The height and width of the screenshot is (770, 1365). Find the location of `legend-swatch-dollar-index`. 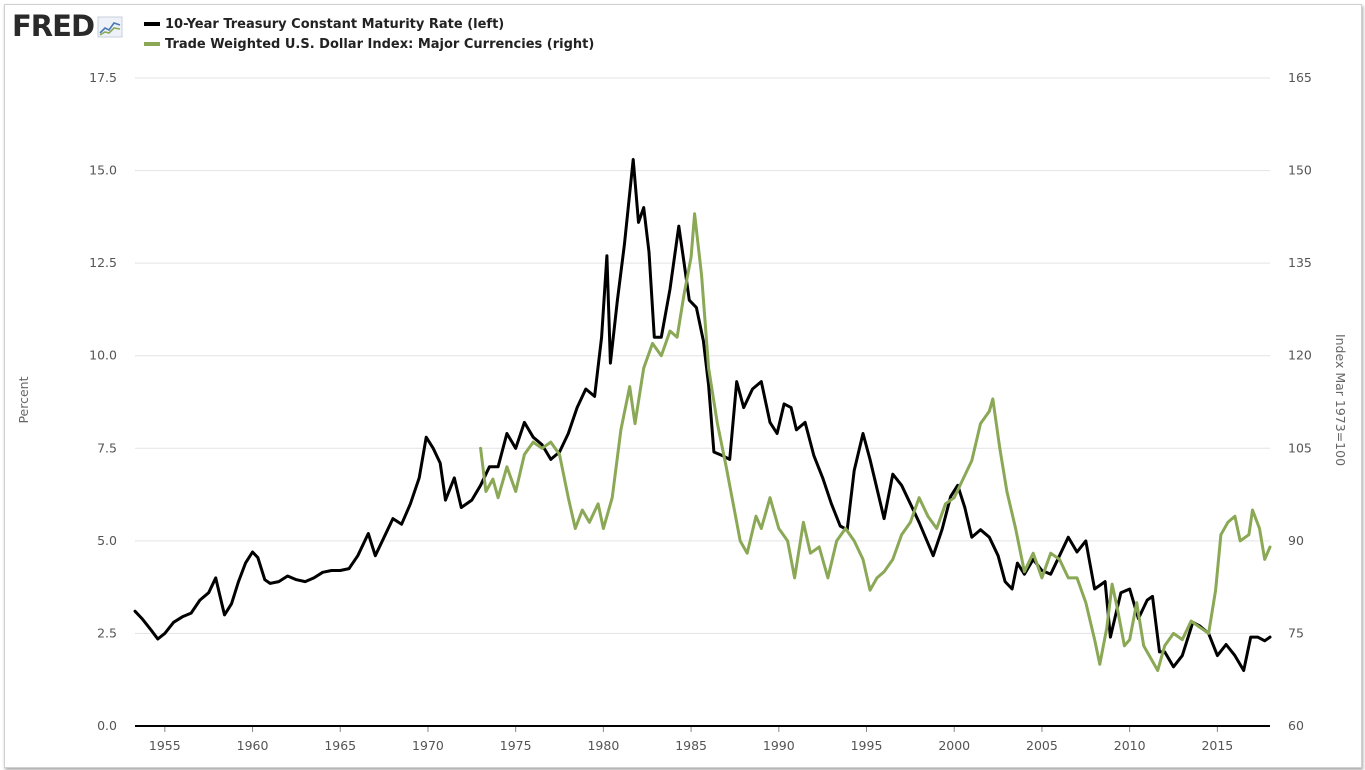

legend-swatch-dollar-index is located at coordinates (152, 44).